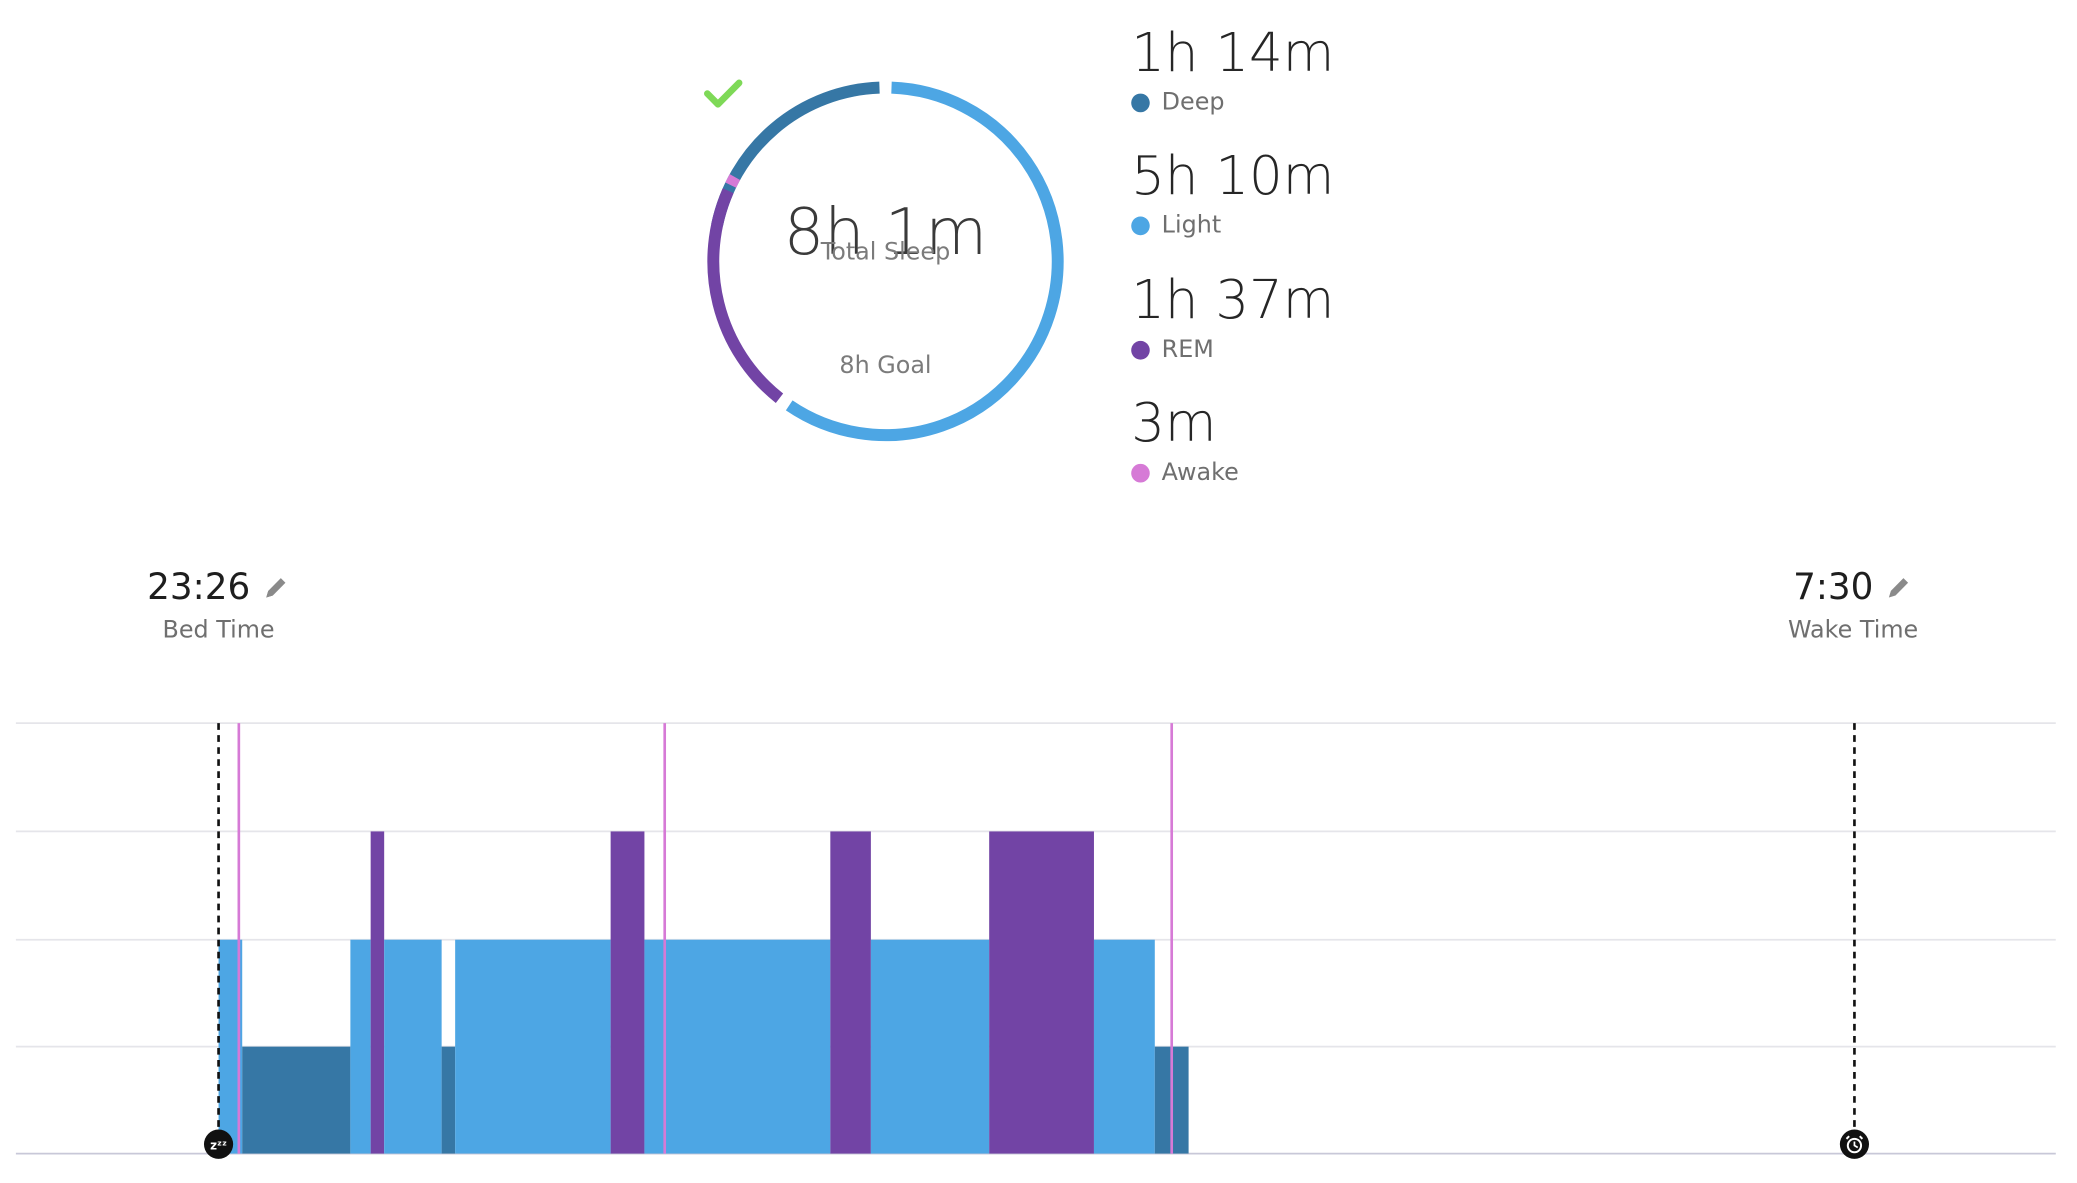 The height and width of the screenshot is (1183, 2077). Describe the element at coordinates (275, 587) in the screenshot. I see `bed-time-pencil-icon` at that location.